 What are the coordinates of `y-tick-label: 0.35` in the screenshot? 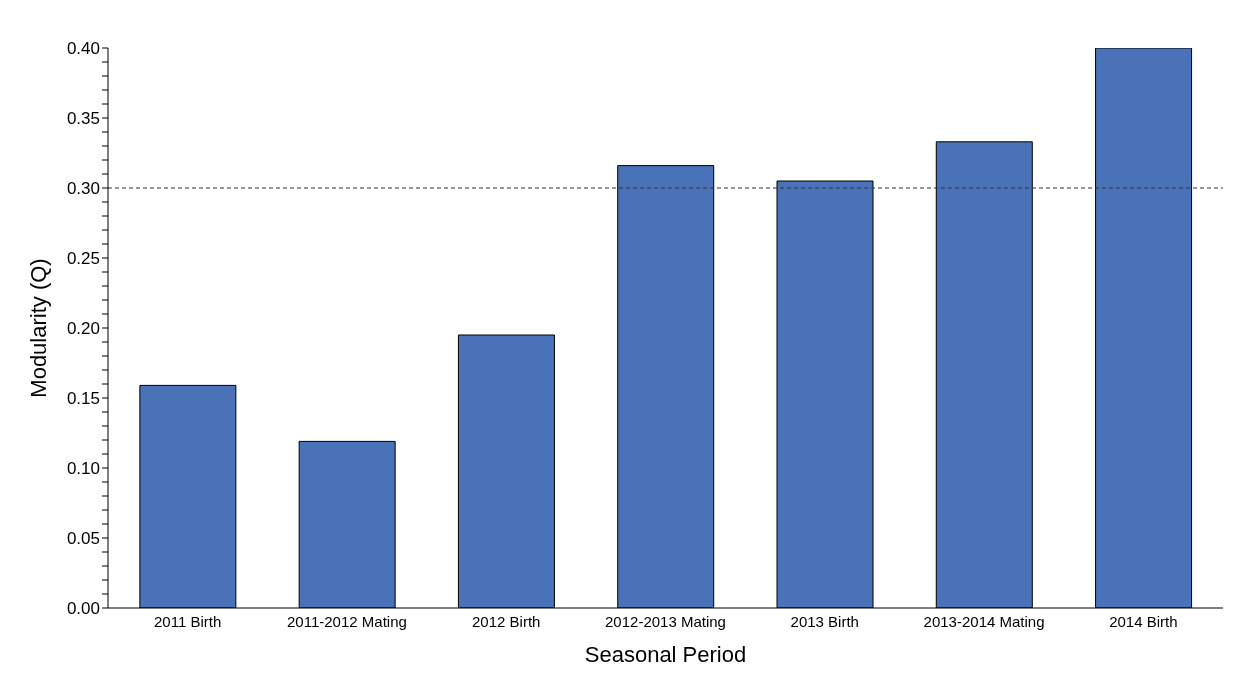 It's located at (83, 119).